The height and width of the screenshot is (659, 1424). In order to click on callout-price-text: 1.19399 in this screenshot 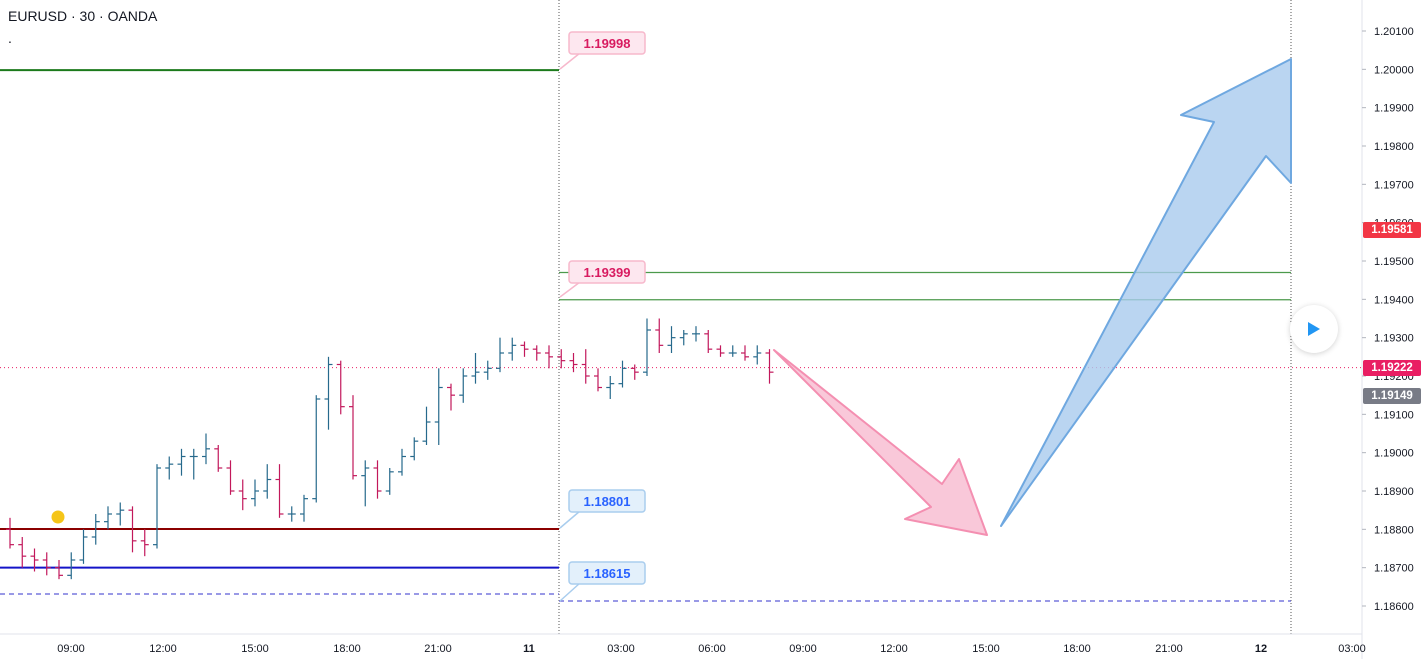, I will do `click(607, 272)`.